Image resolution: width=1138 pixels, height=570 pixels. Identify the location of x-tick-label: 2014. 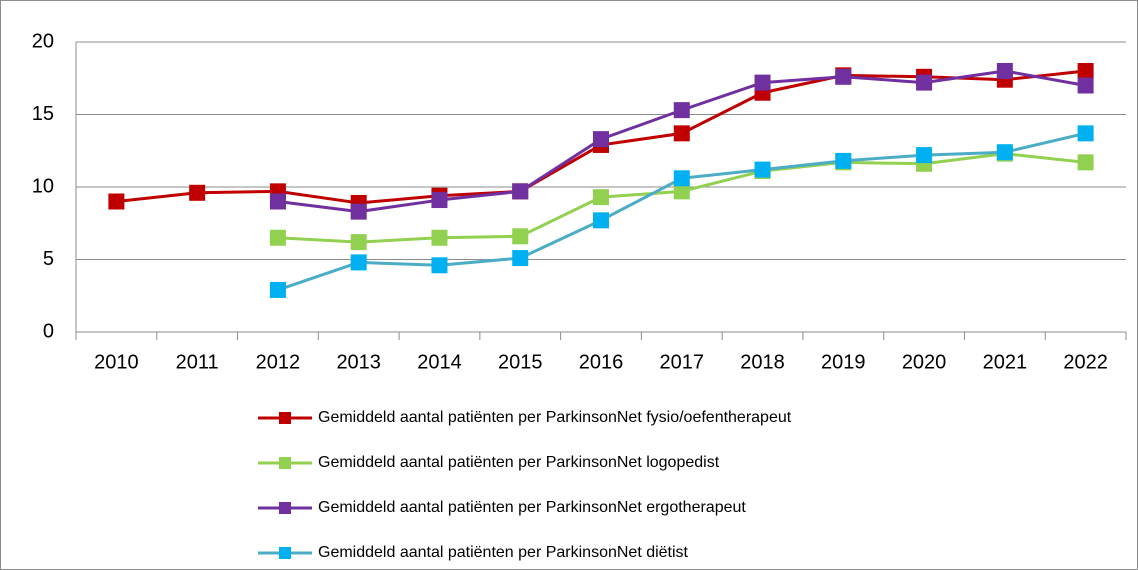
(439, 362).